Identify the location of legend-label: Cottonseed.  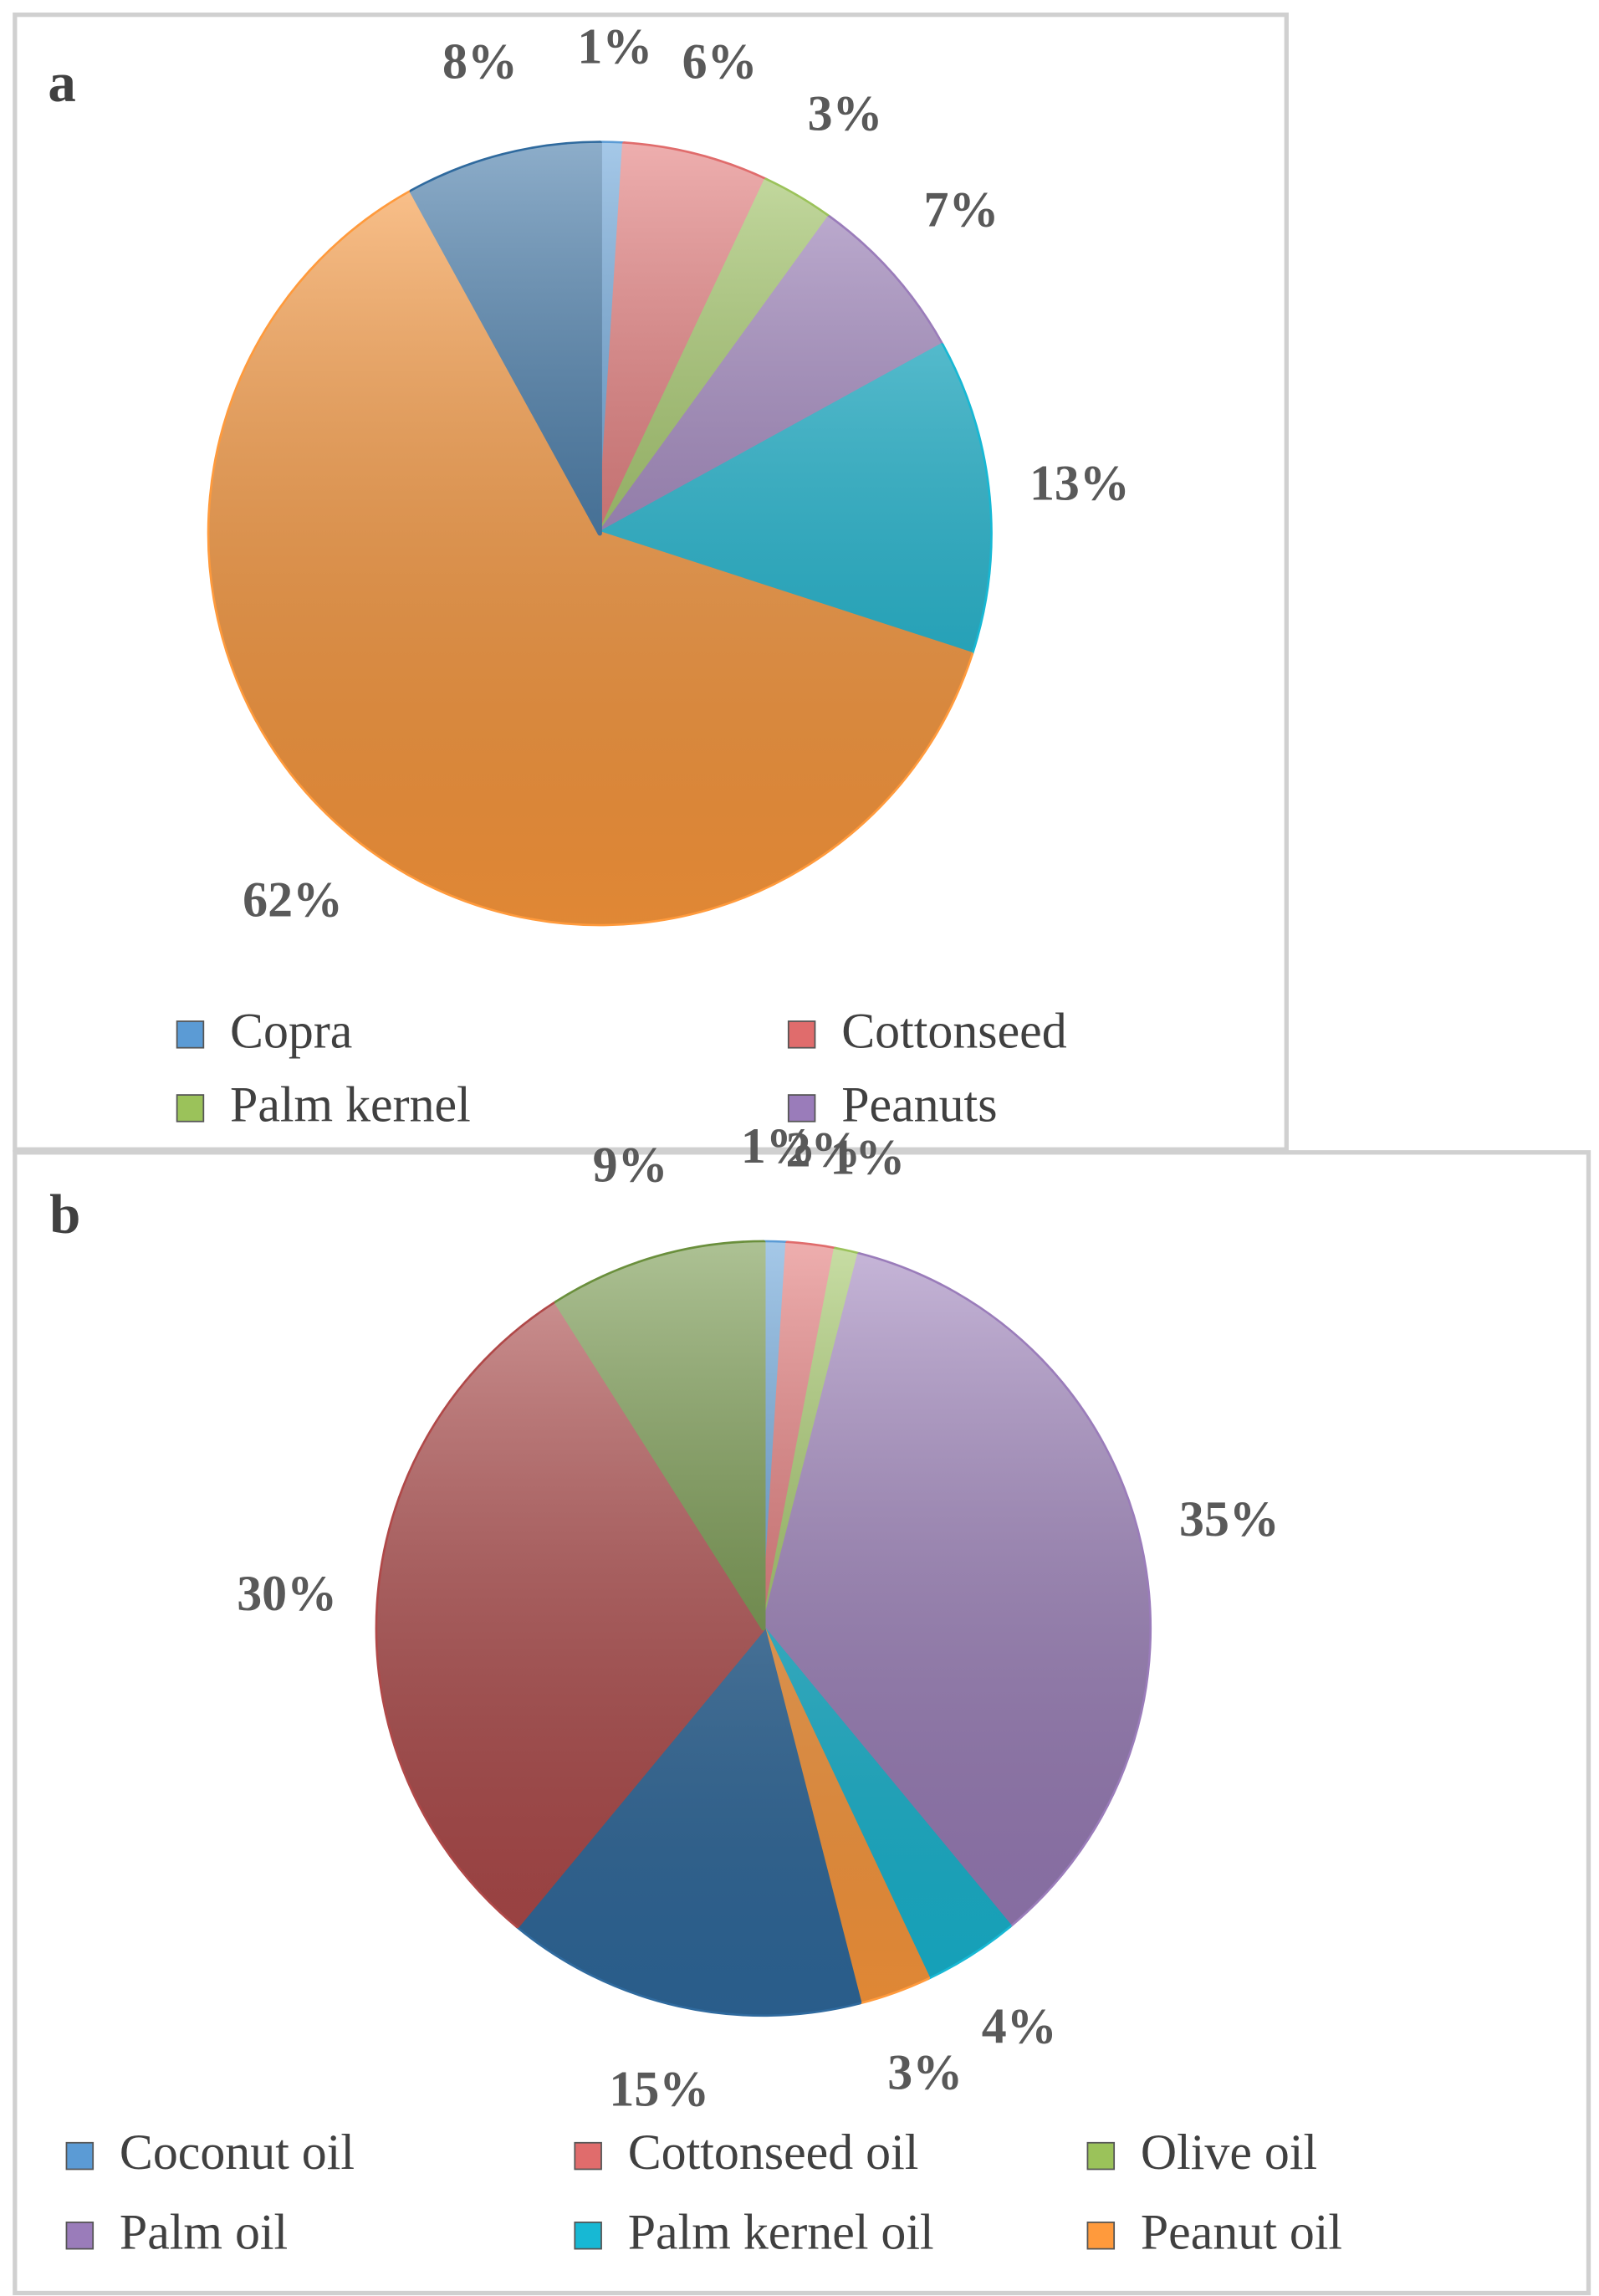
(954, 1031).